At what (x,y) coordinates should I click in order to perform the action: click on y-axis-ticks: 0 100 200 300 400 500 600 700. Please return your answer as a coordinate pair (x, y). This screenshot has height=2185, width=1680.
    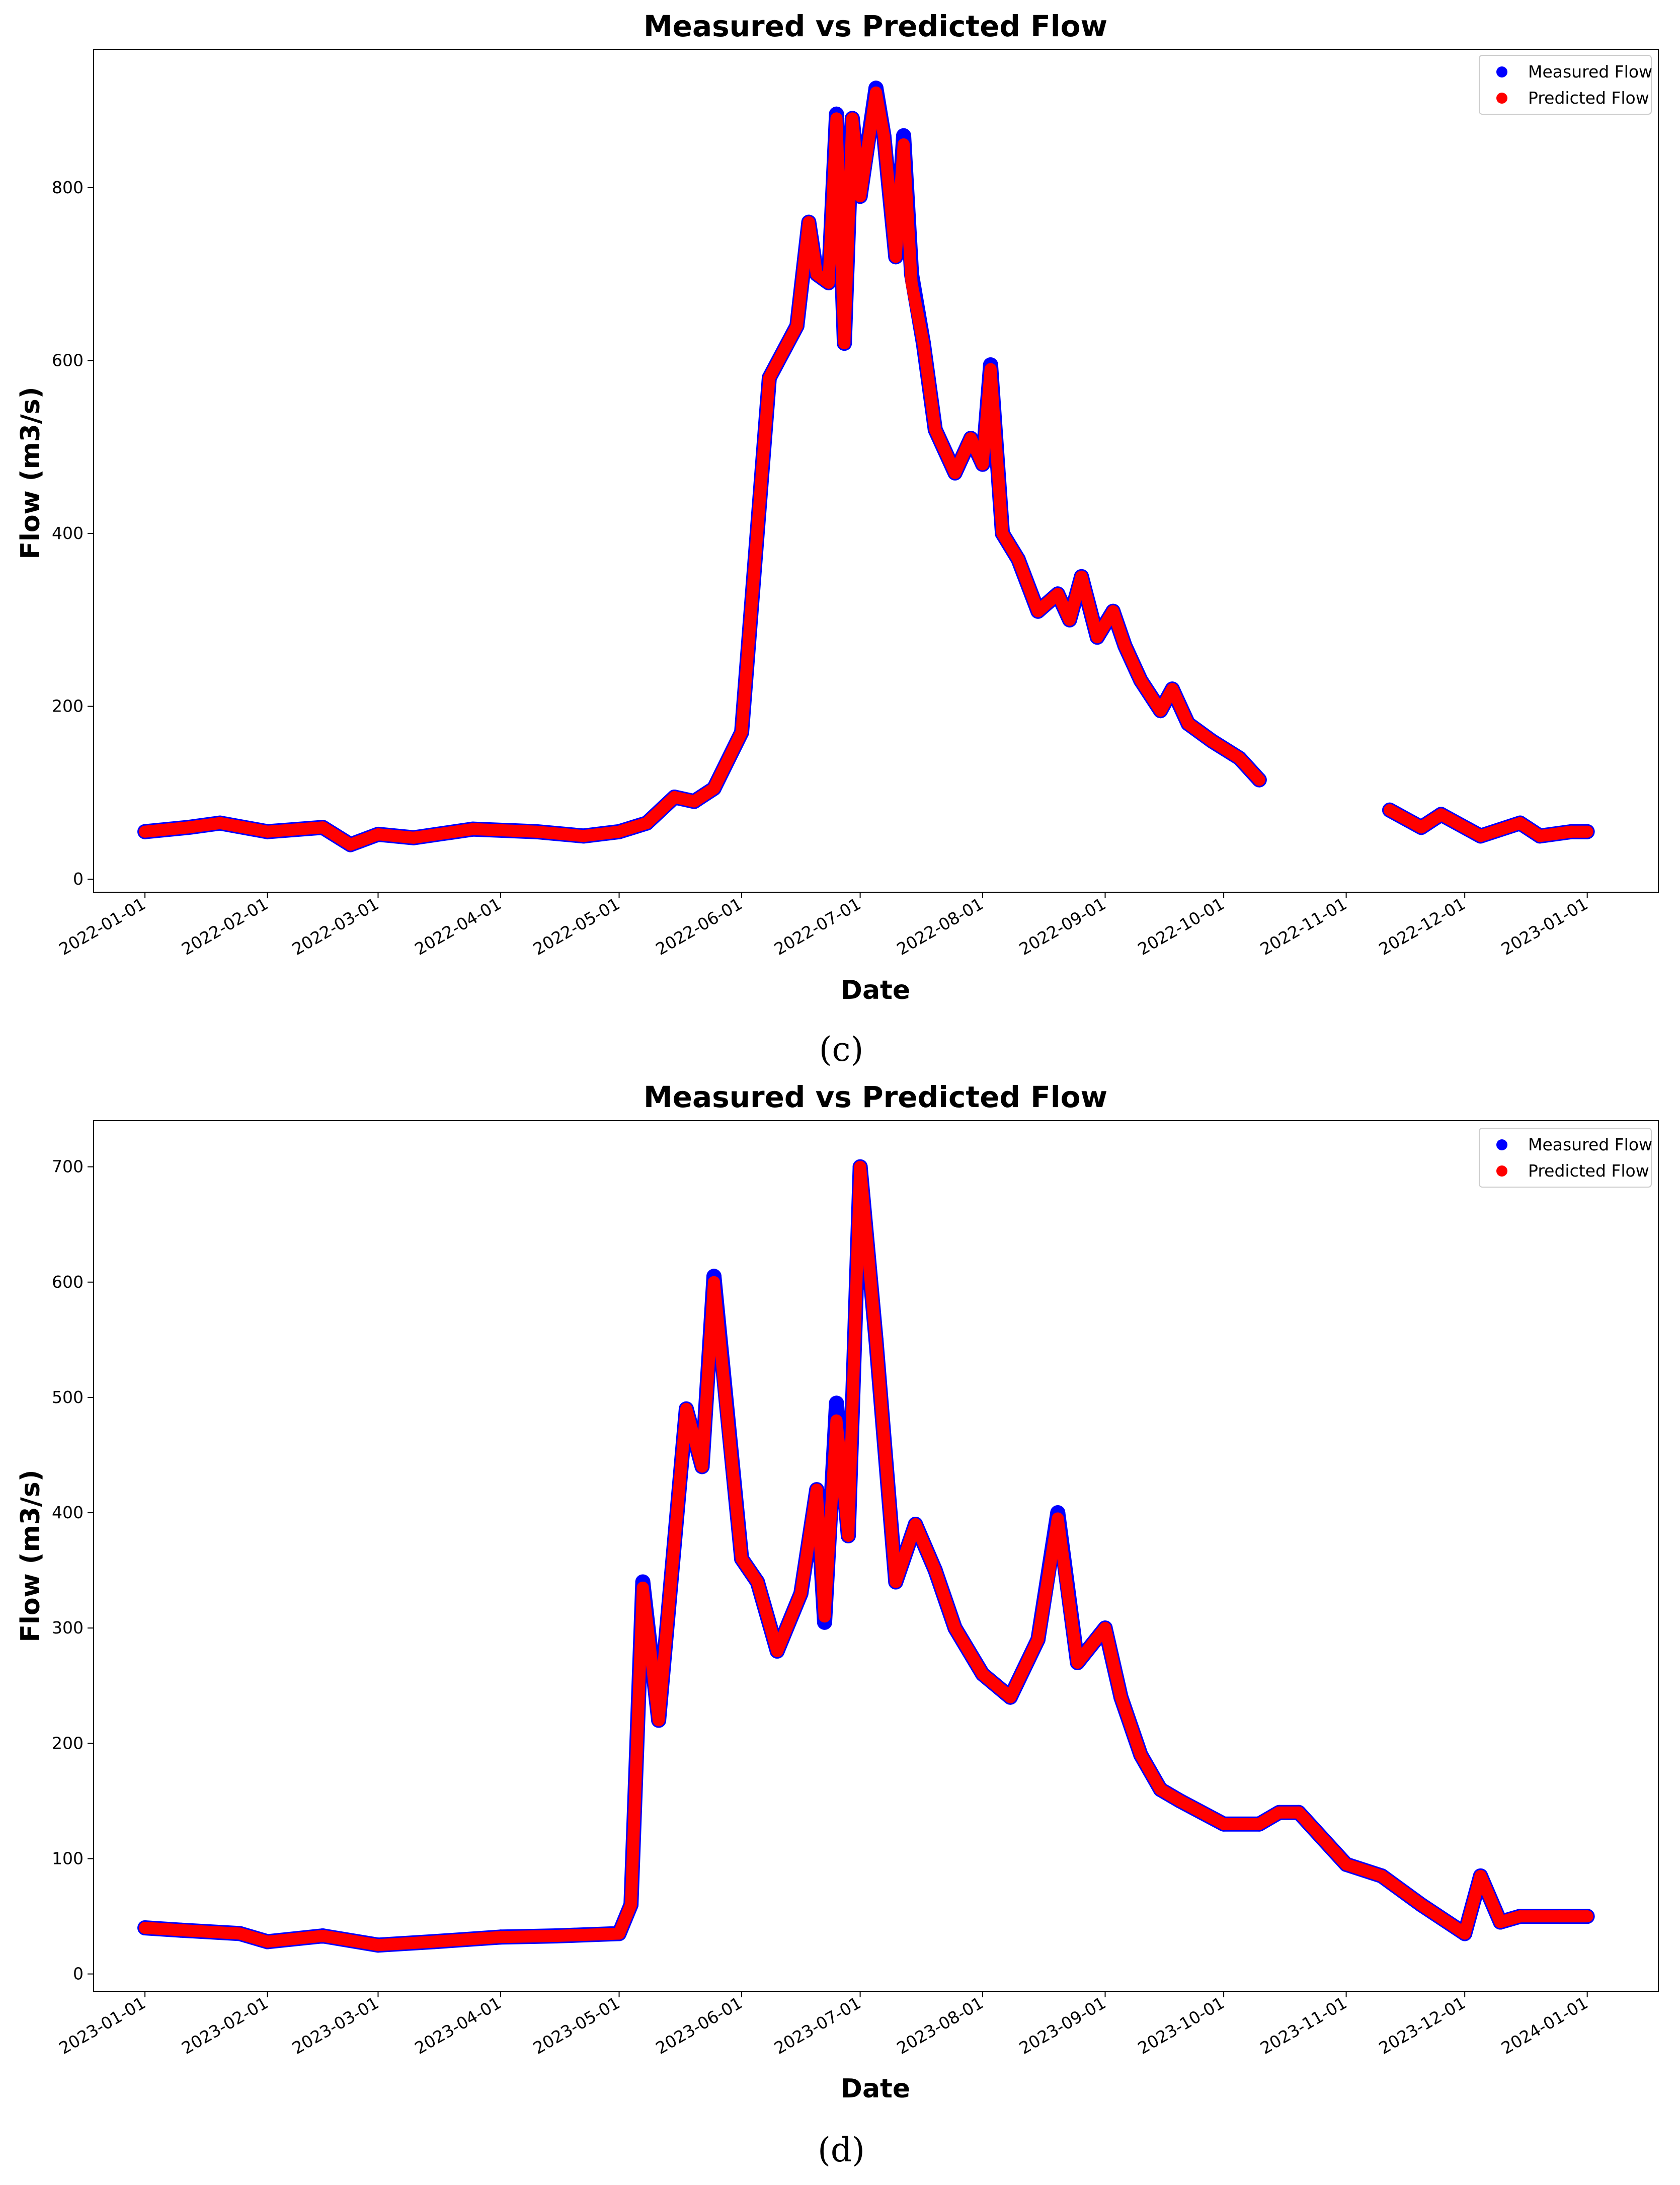
    Looking at the image, I should click on (73, 1571).